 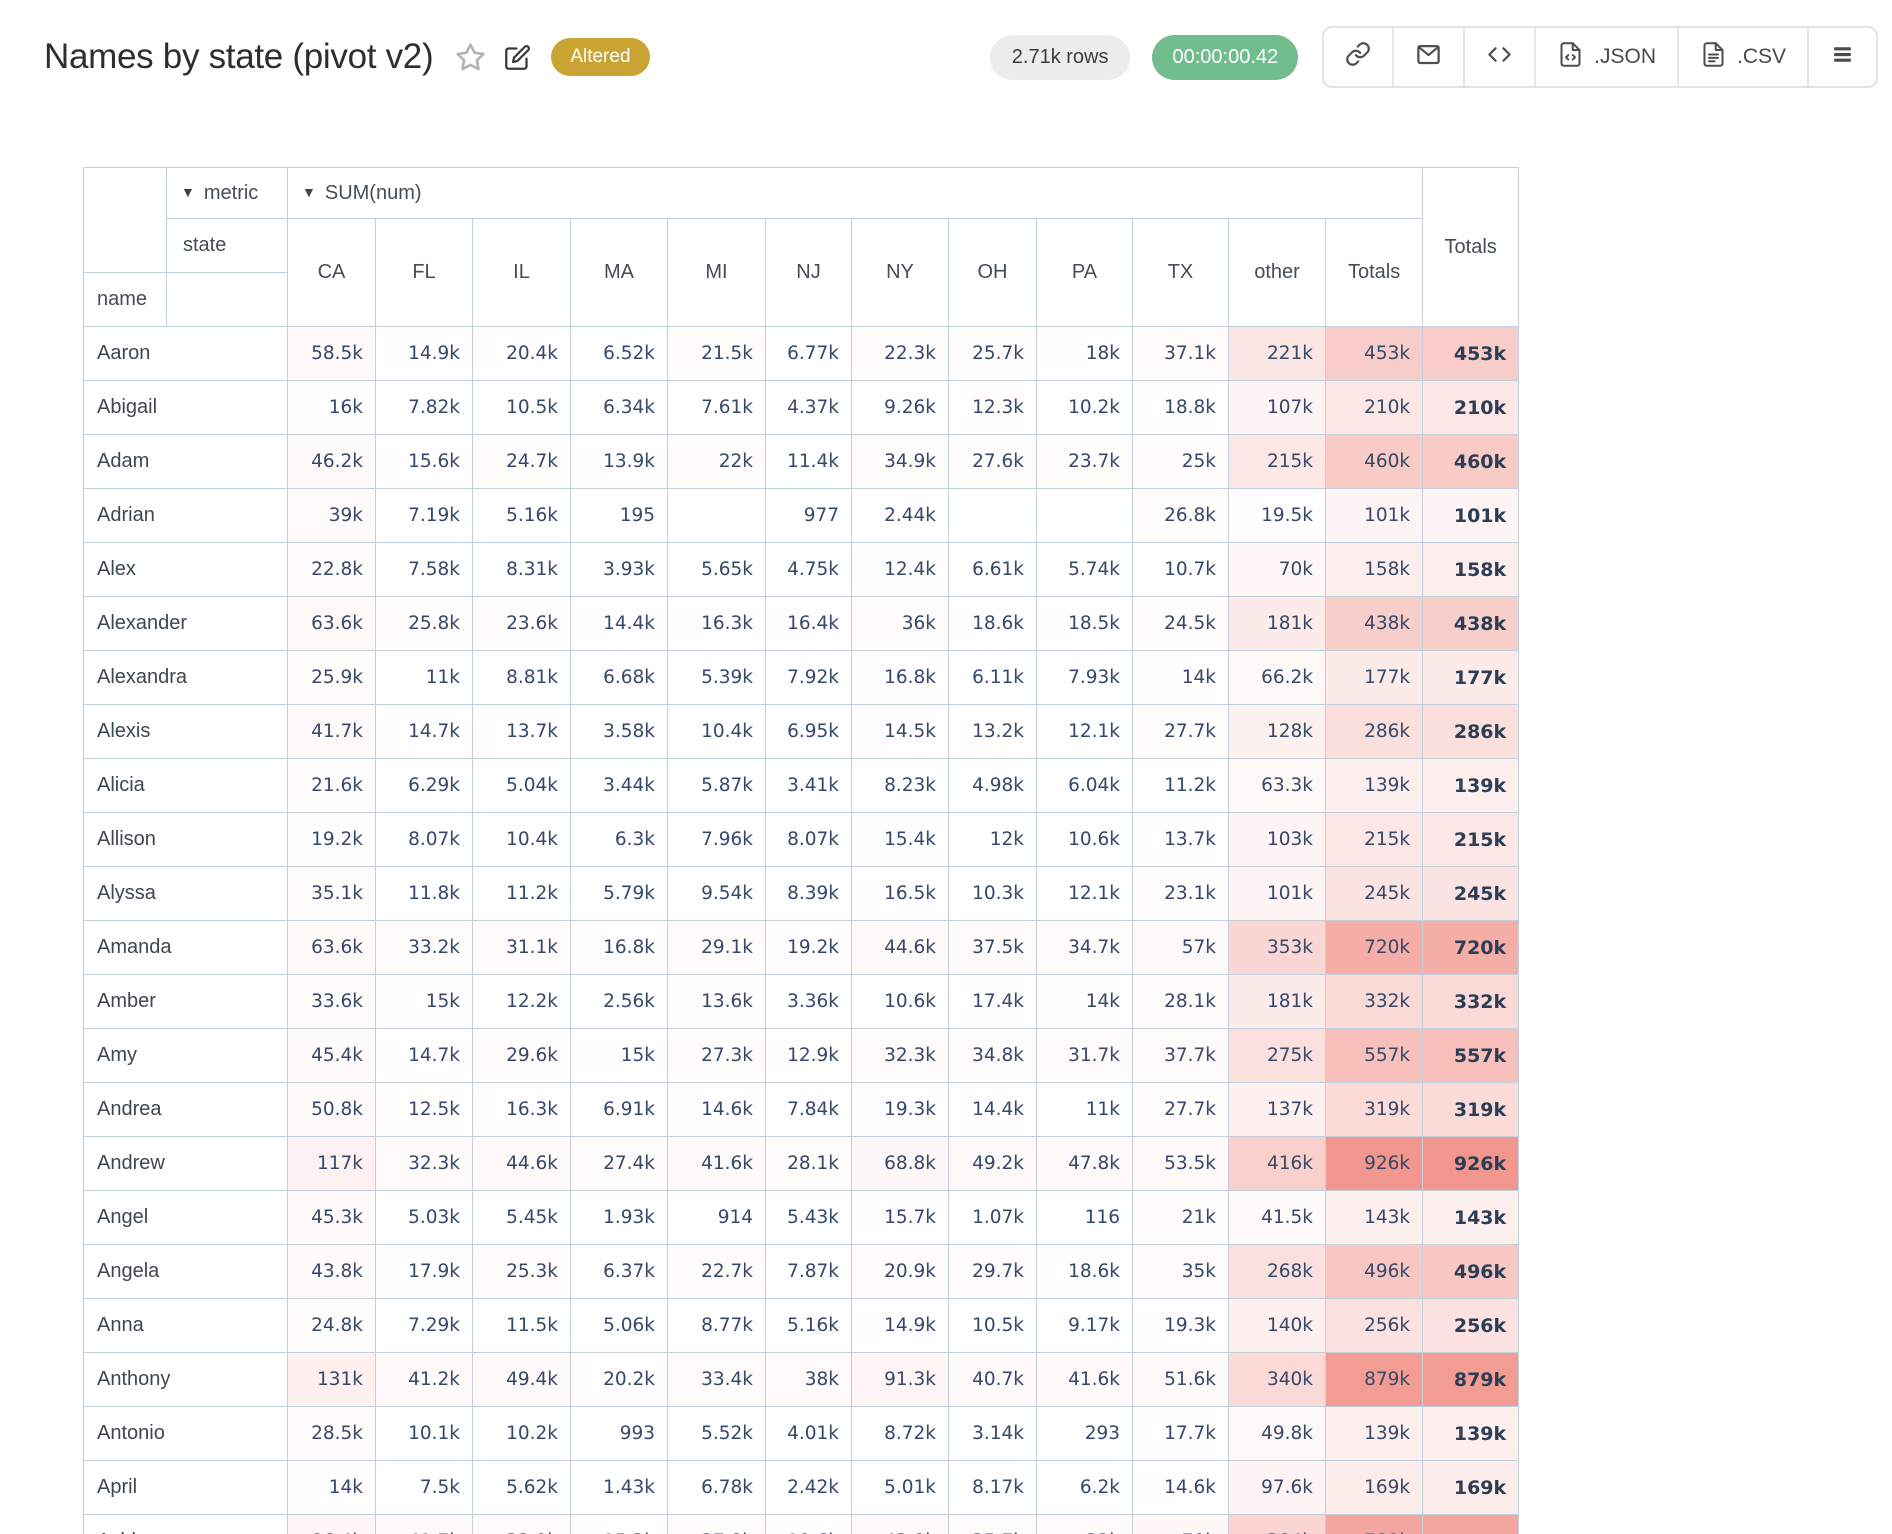 What do you see at coordinates (808, 1217) in the screenshot?
I see `pivot-cell: 5.43k` at bounding box center [808, 1217].